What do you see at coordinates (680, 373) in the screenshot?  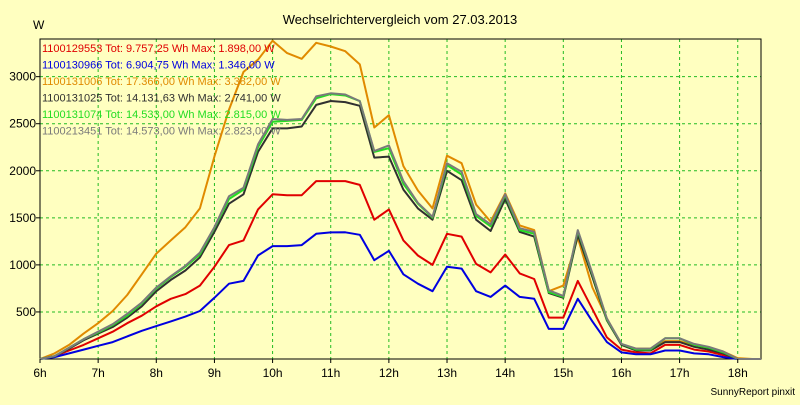 I see `x-tick-label: 17h` at bounding box center [680, 373].